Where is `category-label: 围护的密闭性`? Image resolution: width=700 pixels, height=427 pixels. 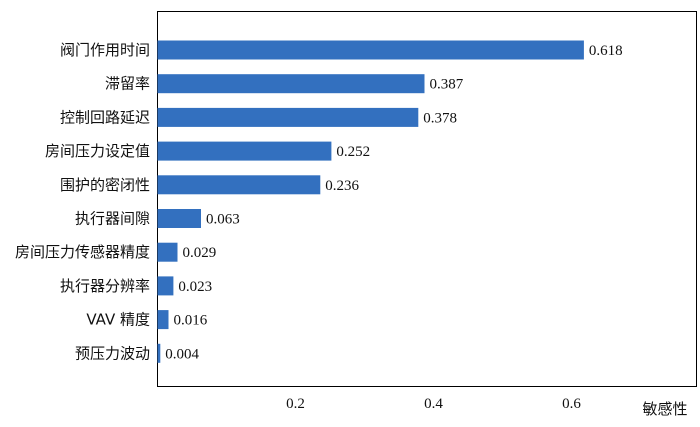 category-label: 围护的密闭性 is located at coordinates (105, 185).